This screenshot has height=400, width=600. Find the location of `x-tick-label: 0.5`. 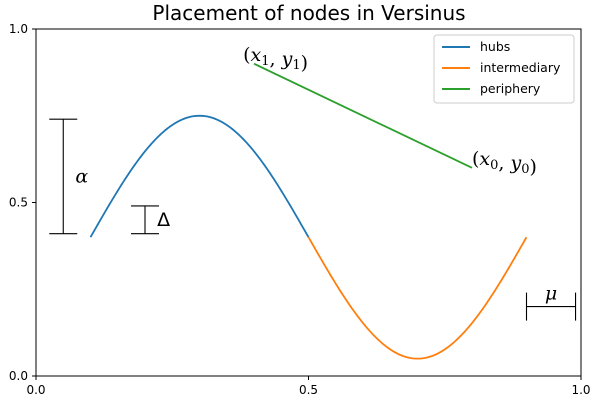

x-tick-label: 0.5 is located at coordinates (308, 390).